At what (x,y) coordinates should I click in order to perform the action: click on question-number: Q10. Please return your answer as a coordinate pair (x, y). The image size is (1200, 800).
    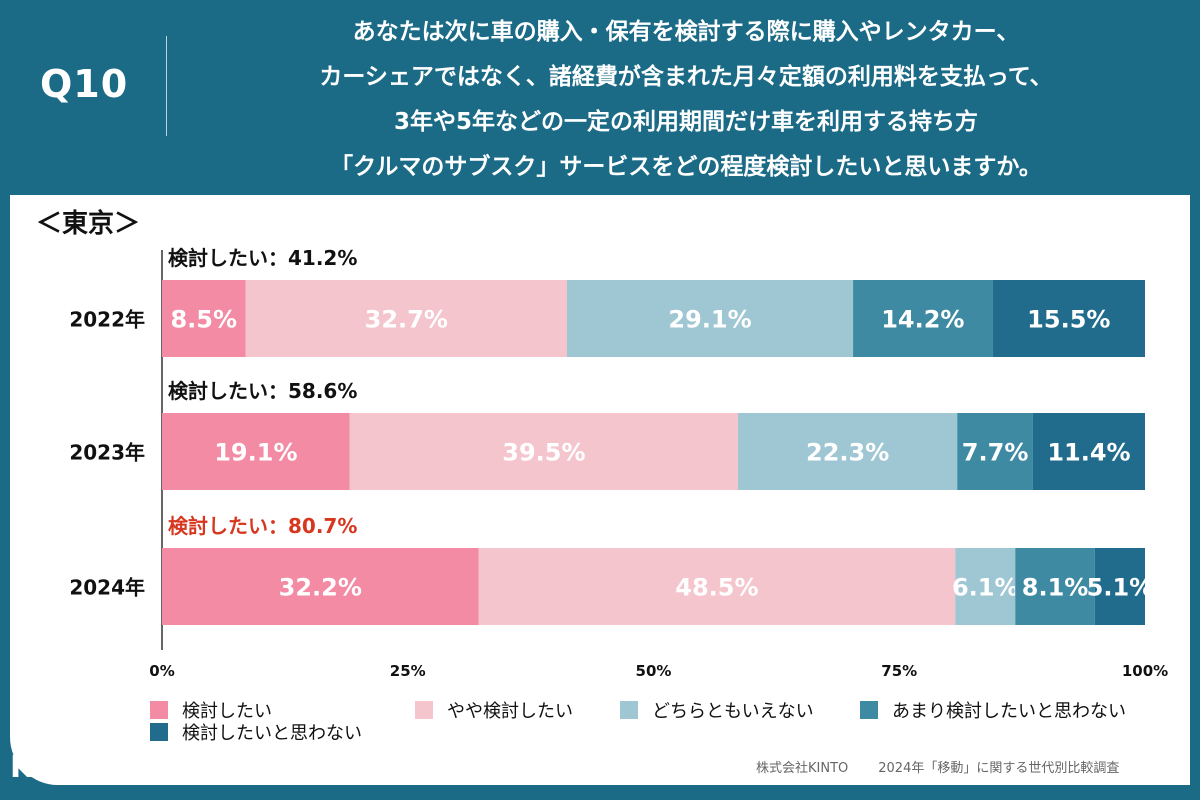
    Looking at the image, I should click on (84, 84).